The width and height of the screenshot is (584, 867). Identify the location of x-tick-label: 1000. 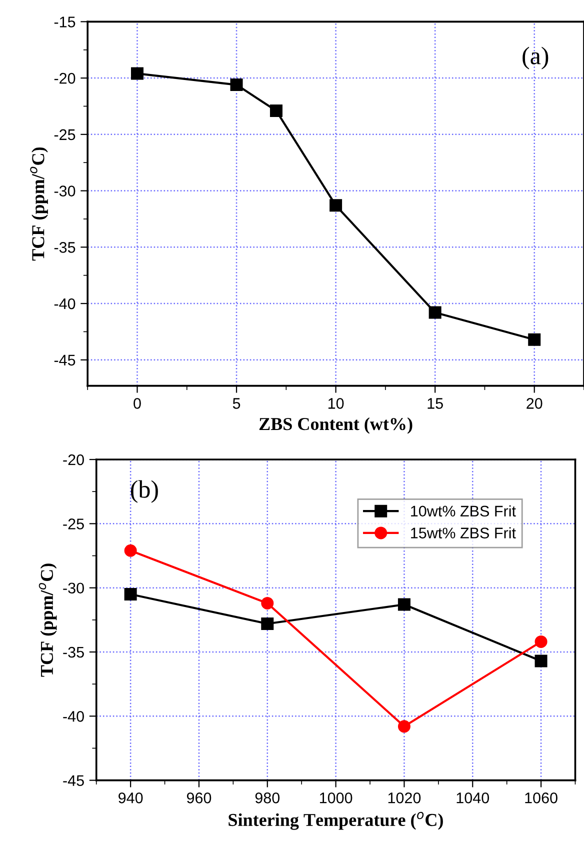
(336, 798).